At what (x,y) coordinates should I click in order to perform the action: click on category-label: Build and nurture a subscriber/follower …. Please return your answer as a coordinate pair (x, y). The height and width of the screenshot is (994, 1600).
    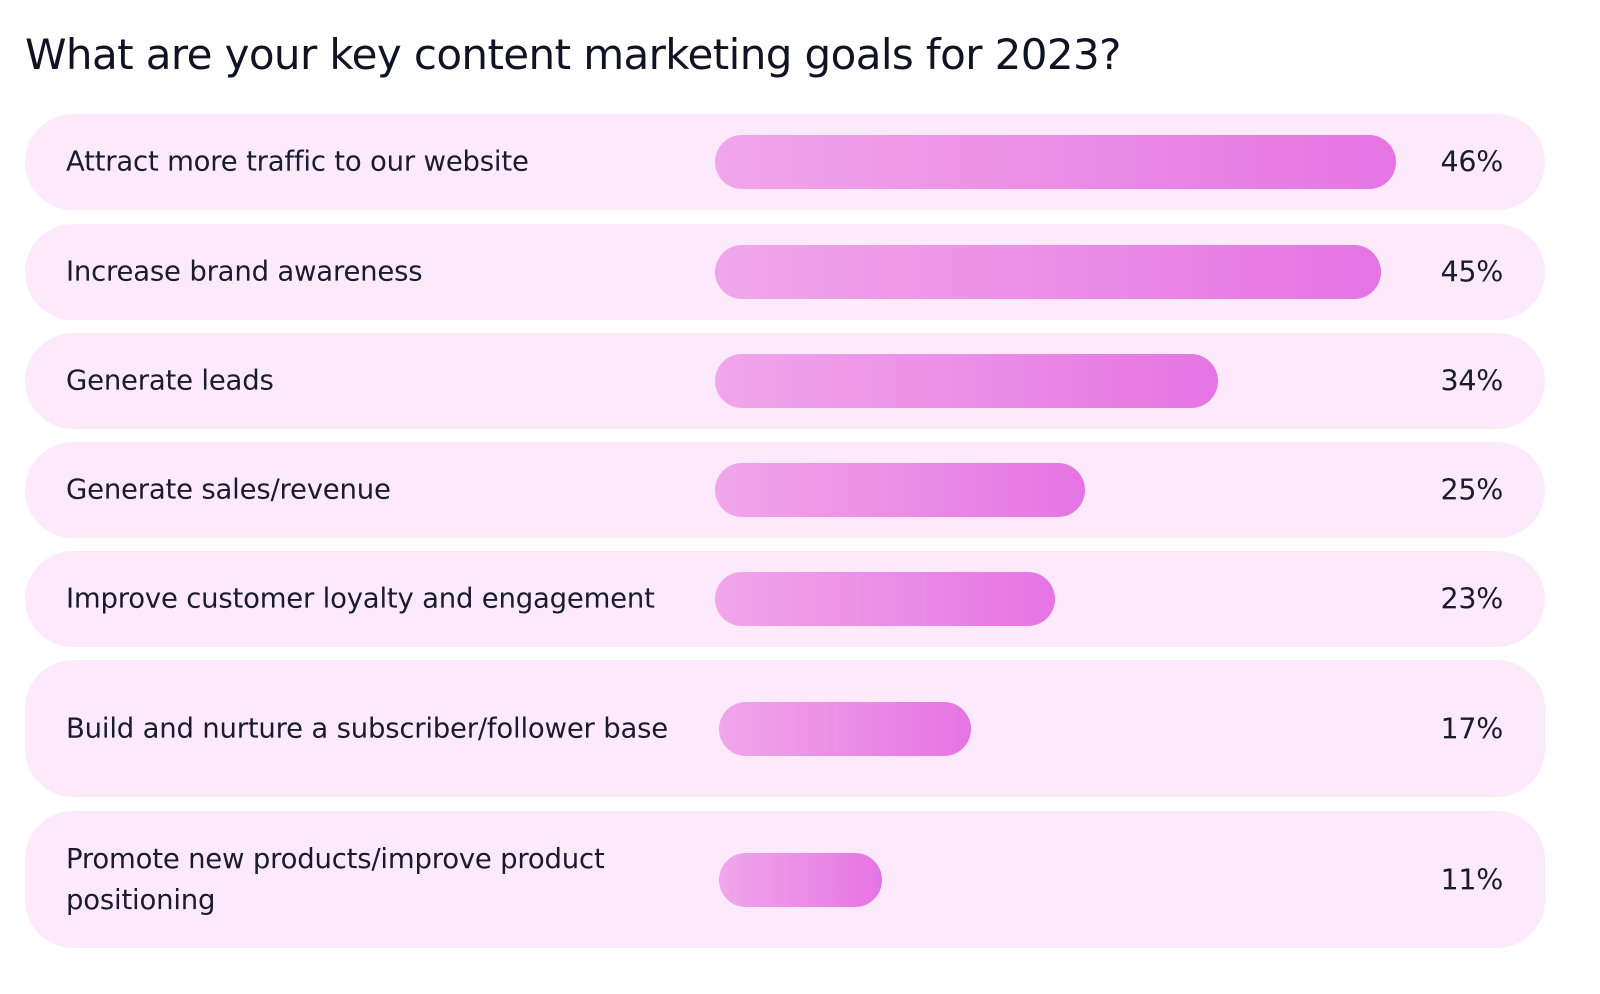
    Looking at the image, I should click on (367, 728).